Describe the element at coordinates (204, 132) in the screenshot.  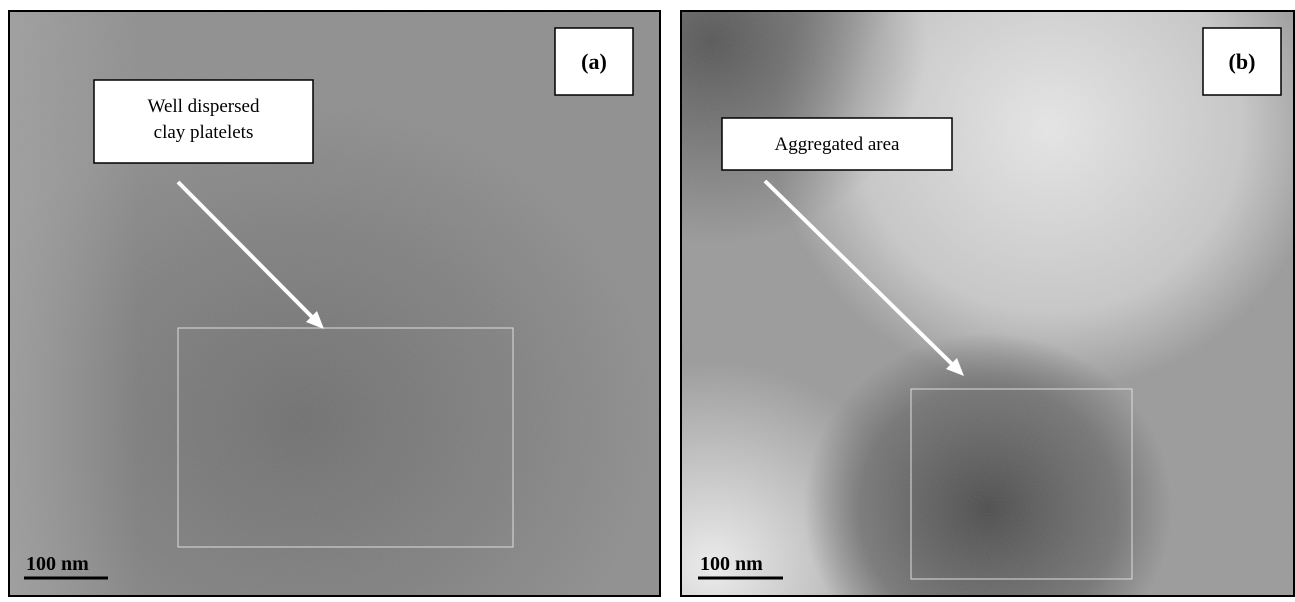
I see `callout-text: clay platelets` at that location.